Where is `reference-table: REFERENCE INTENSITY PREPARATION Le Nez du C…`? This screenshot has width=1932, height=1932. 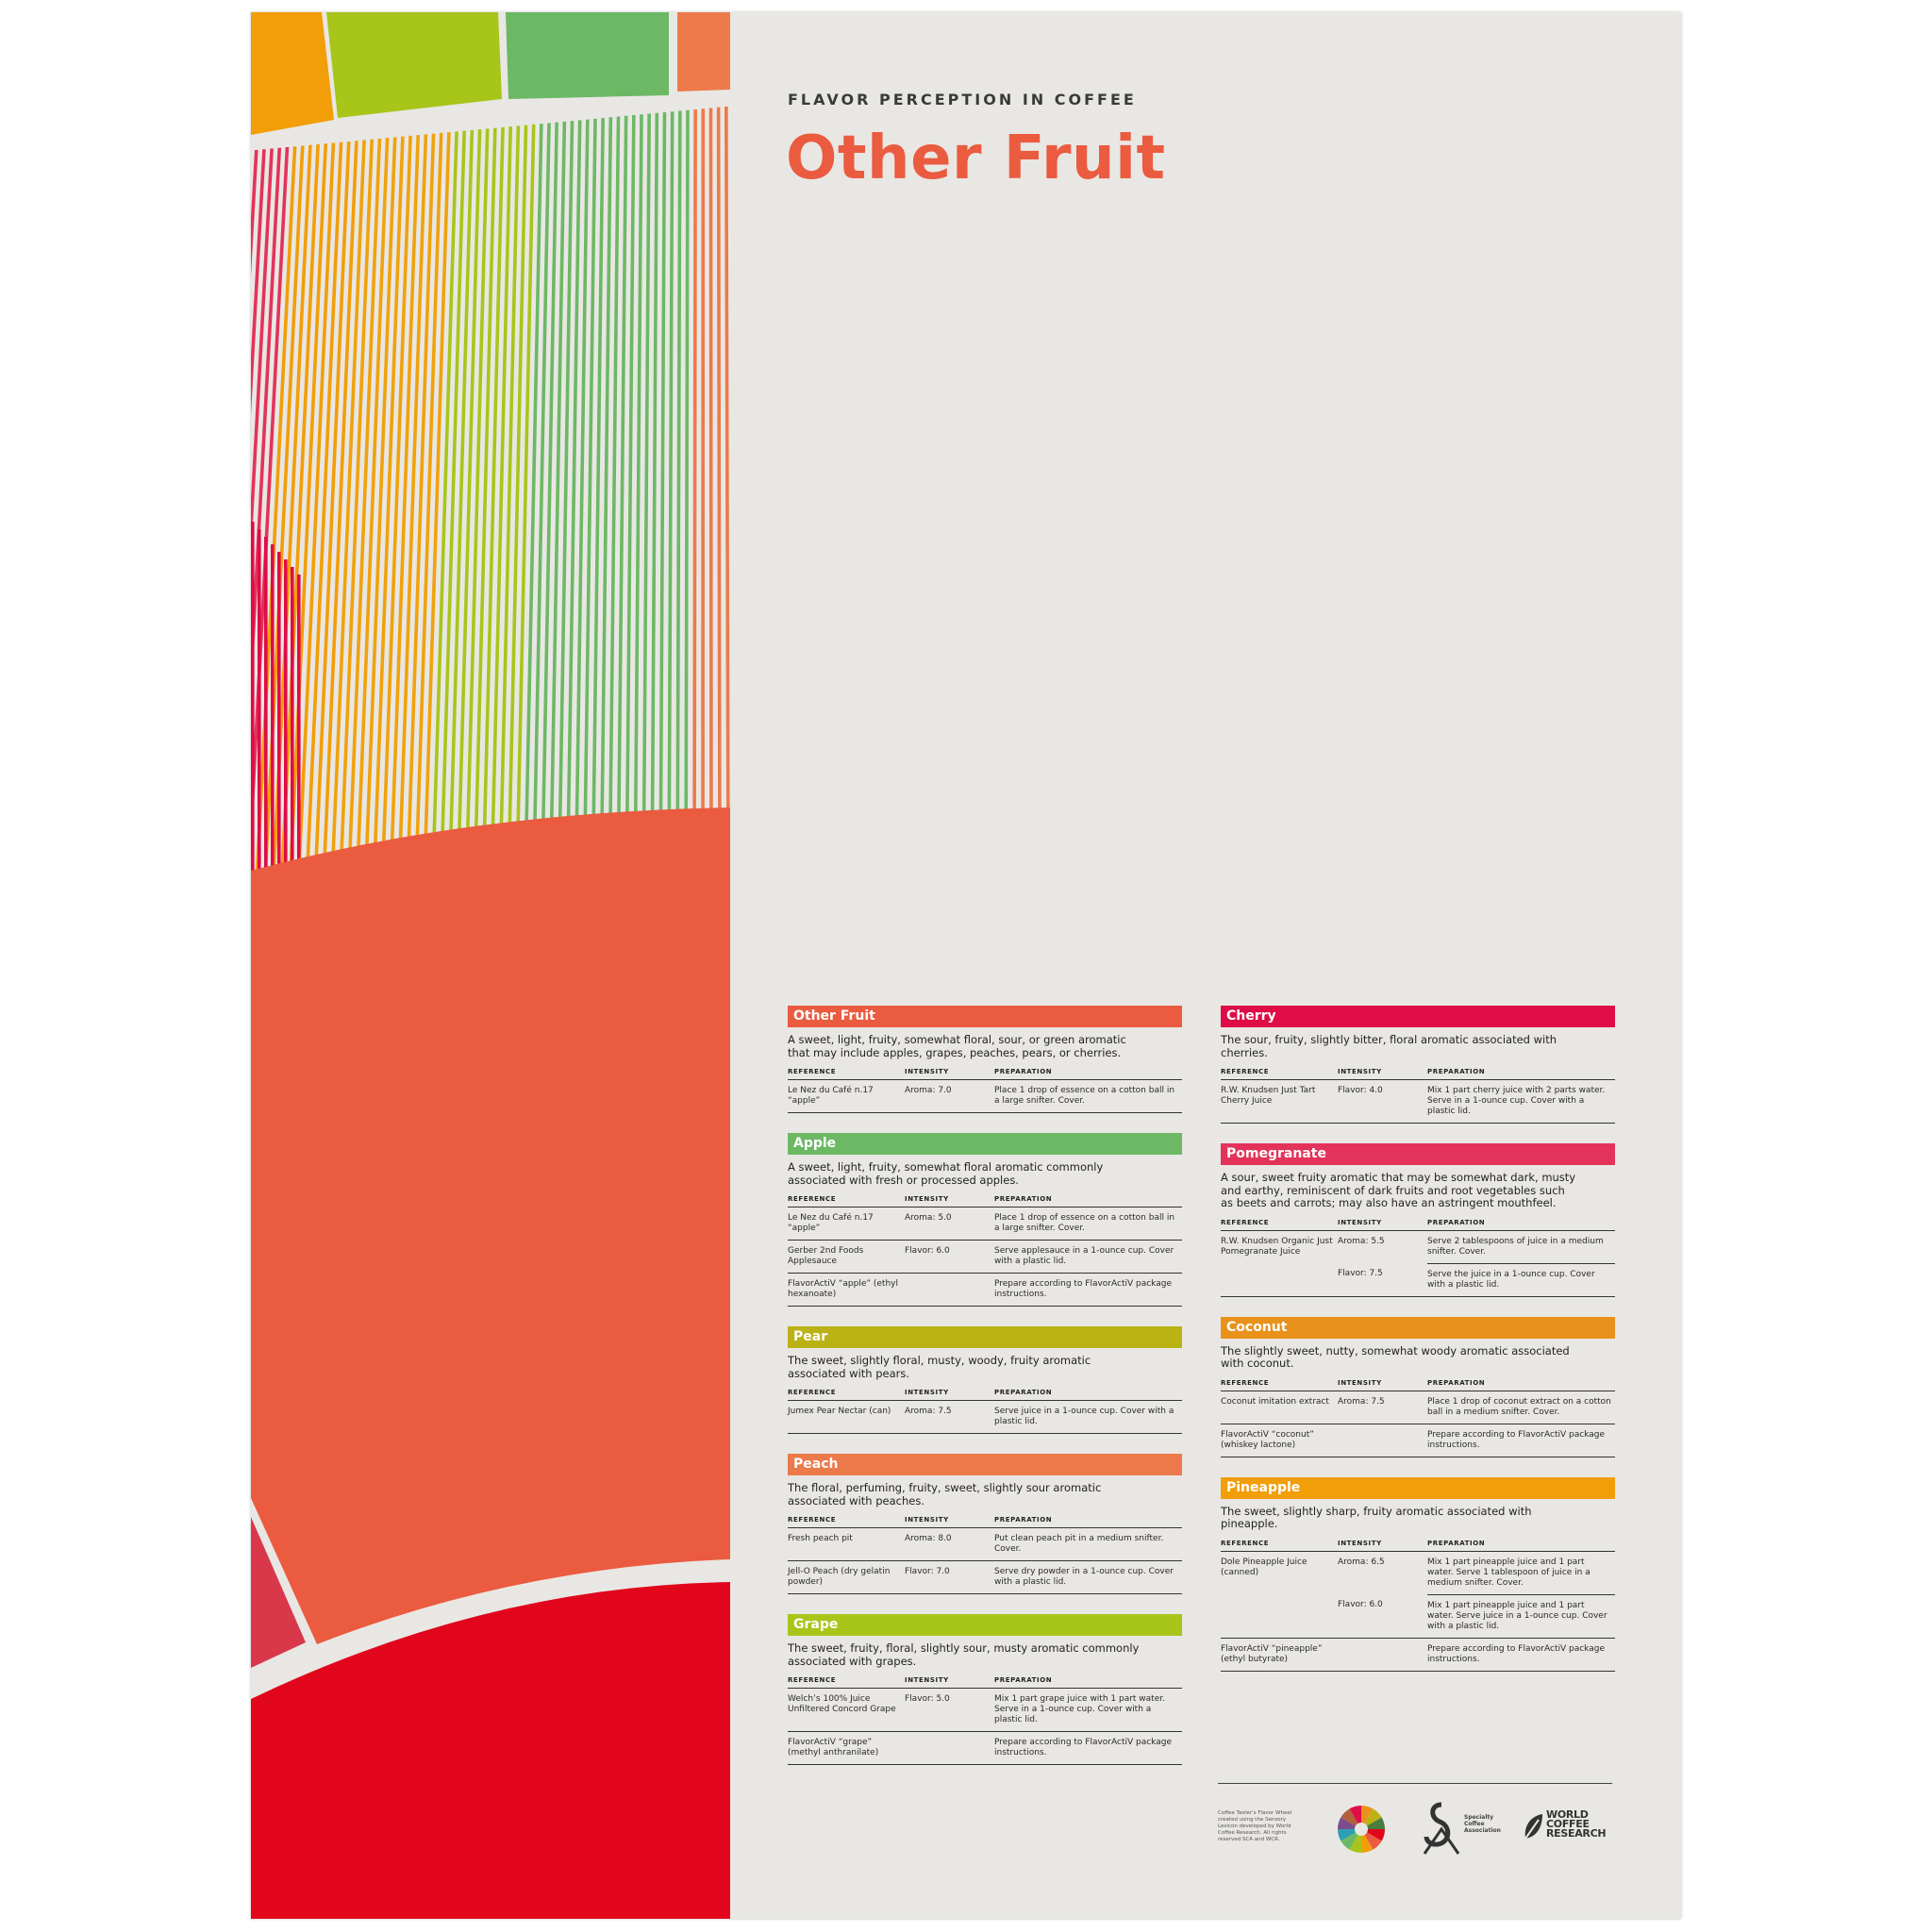
reference-table: REFERENCE INTENSITY PREPARATION Le Nez du C… is located at coordinates (985, 1251).